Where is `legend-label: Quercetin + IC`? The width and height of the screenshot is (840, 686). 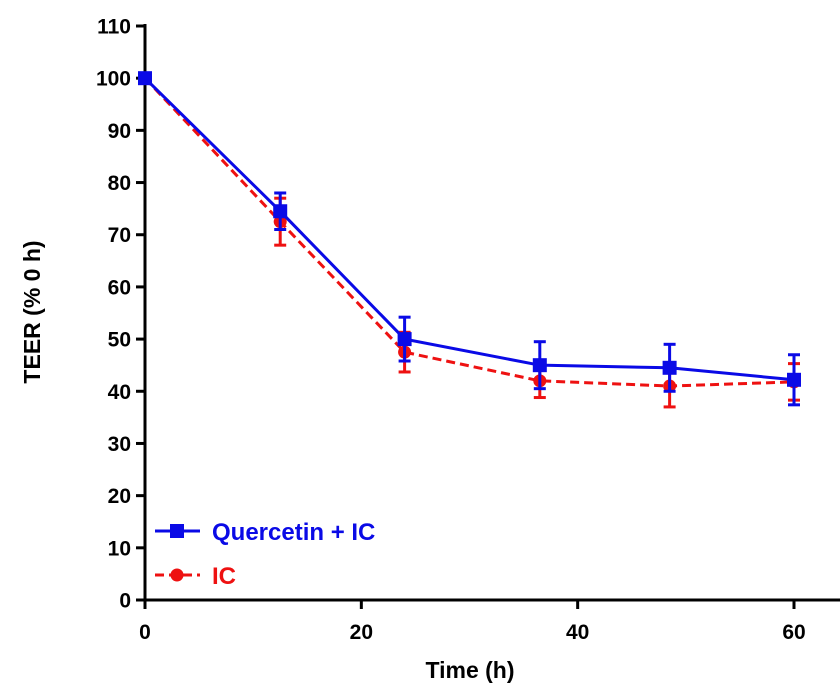 legend-label: Quercetin + IC is located at coordinates (293, 532).